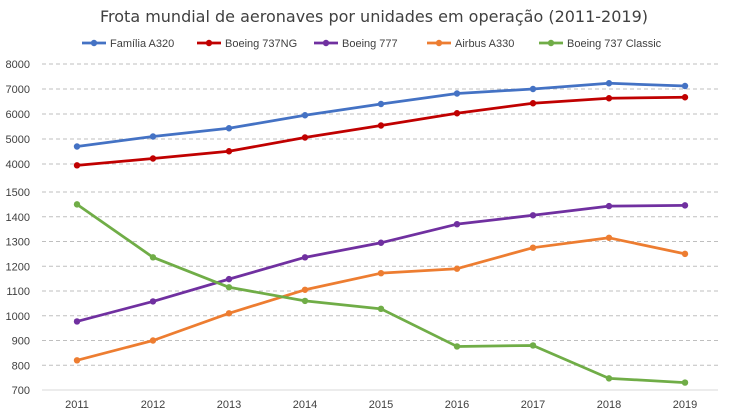 Image resolution: width=729 pixels, height=420 pixels. I want to click on y-tick-label: 1100, so click(18, 292).